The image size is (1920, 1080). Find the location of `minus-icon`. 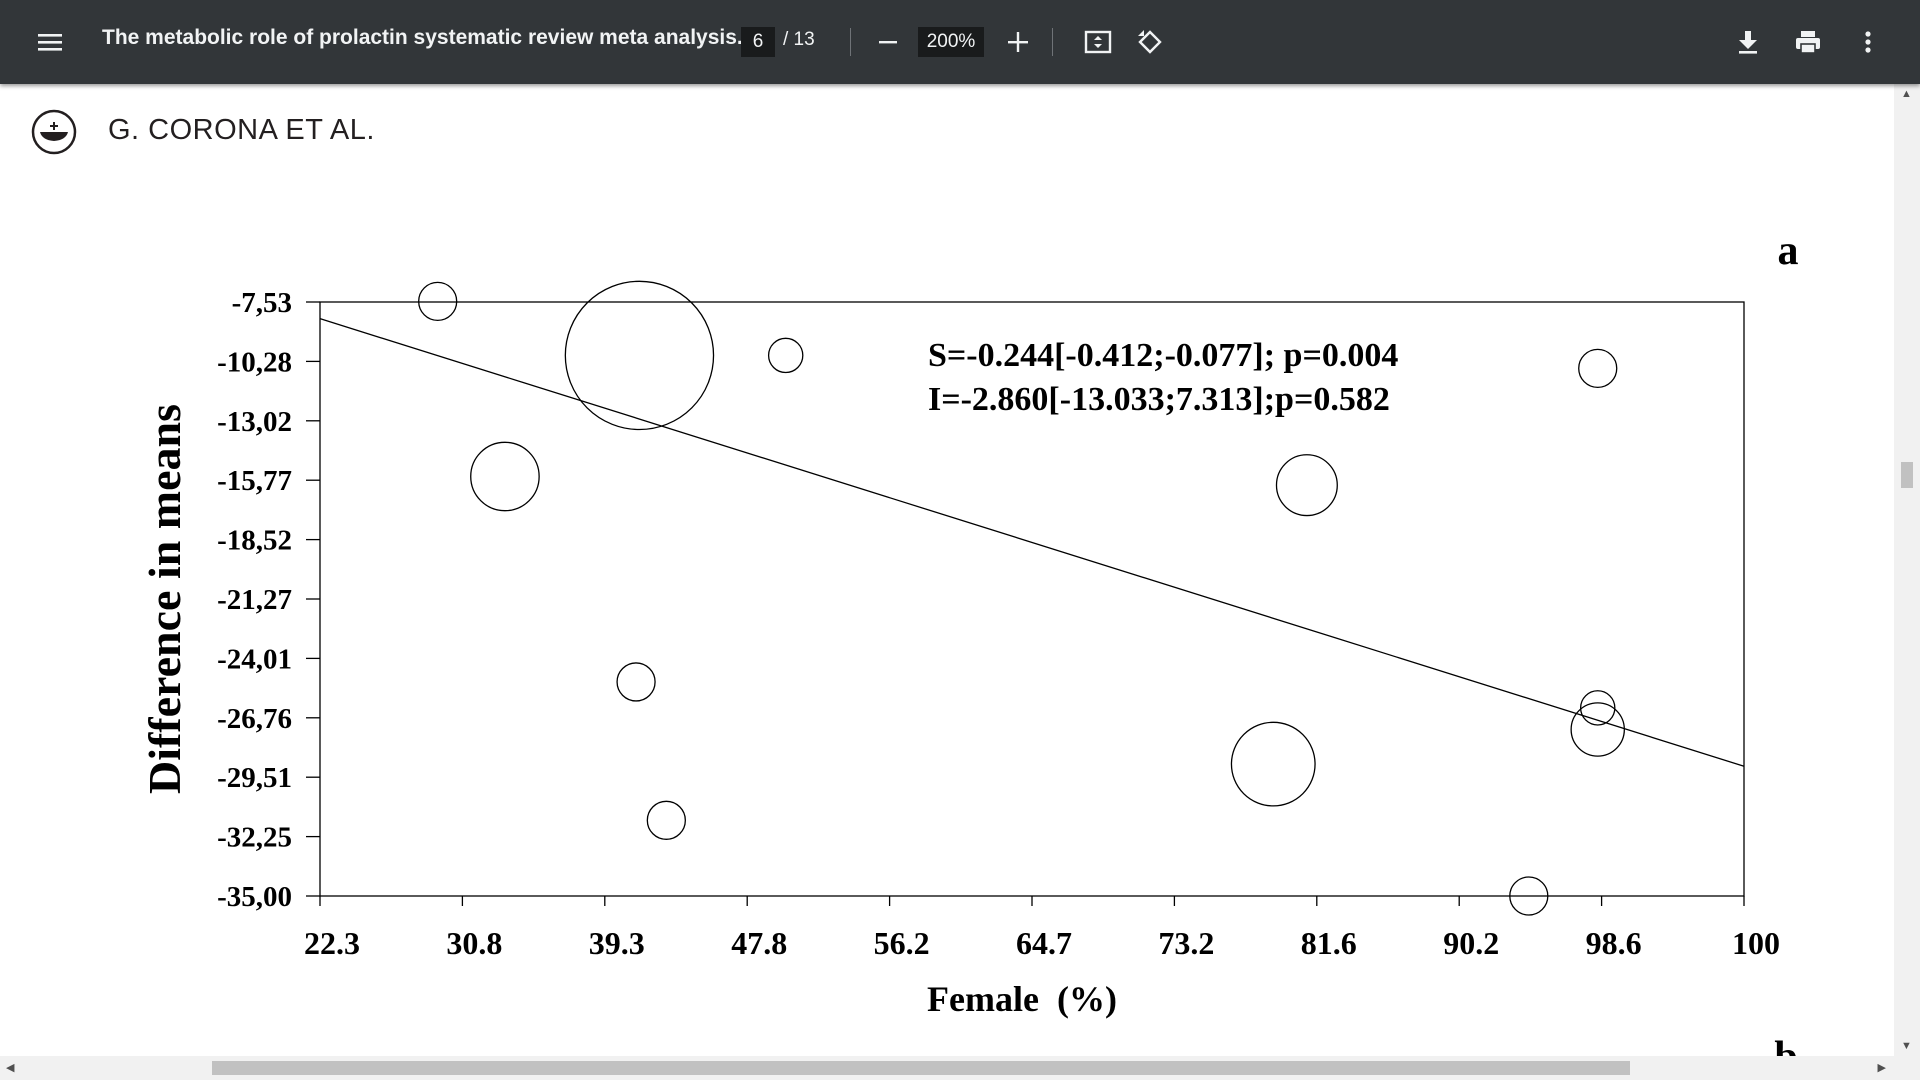

minus-icon is located at coordinates (888, 42).